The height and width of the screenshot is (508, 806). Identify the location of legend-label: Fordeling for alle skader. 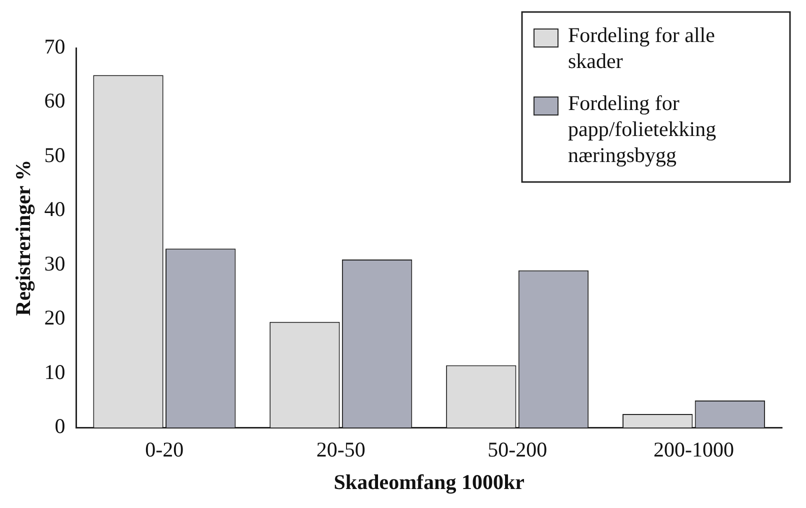
(641, 48).